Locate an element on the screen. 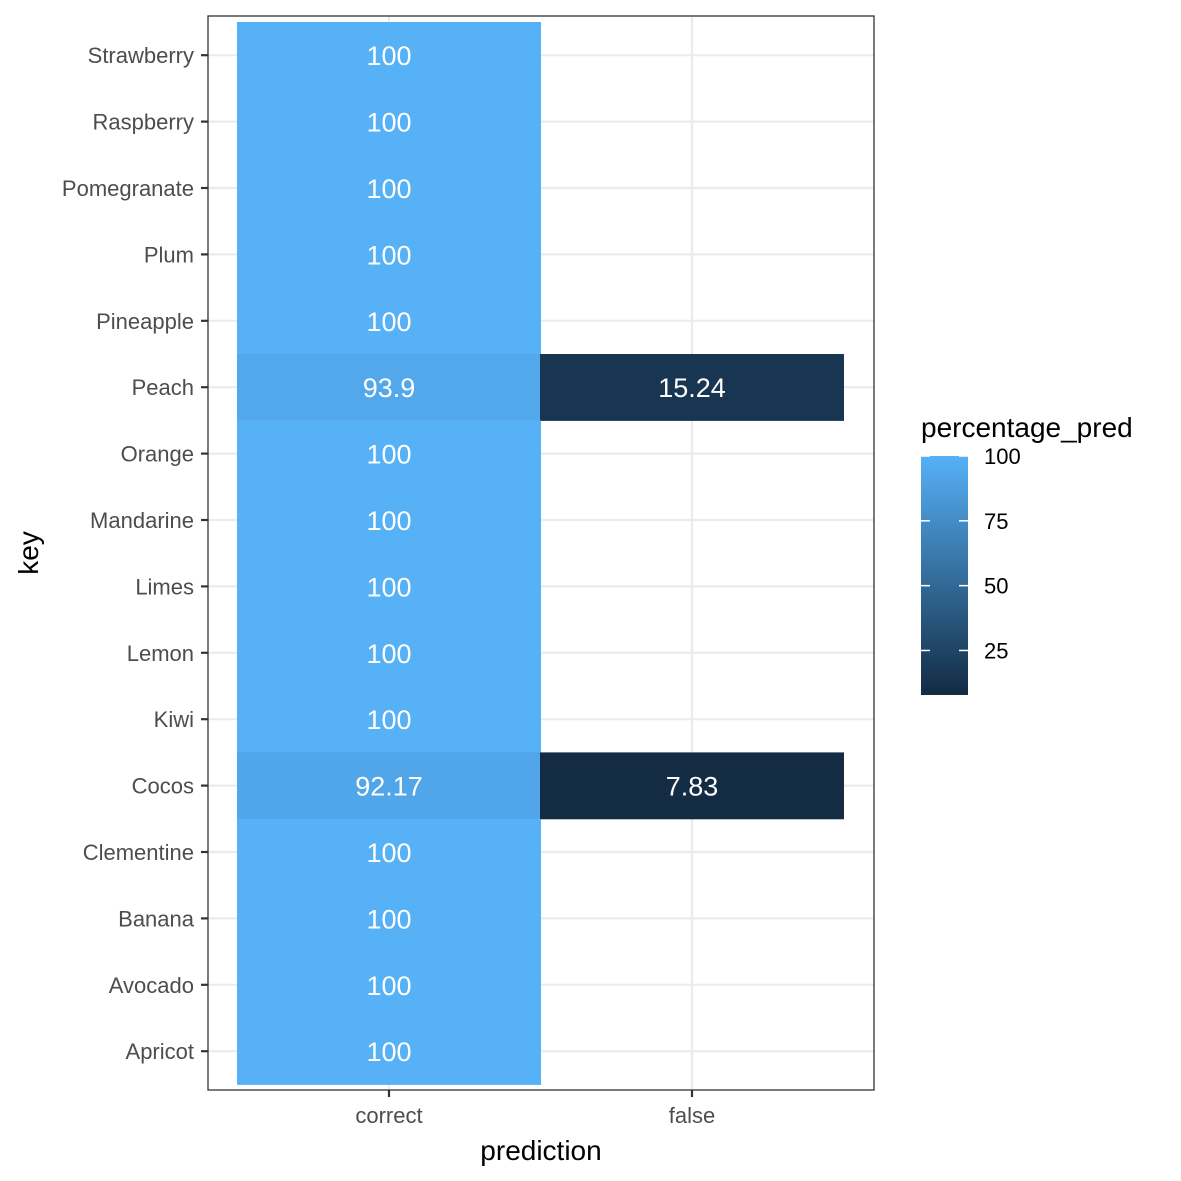 Image resolution: width=1181 pixels, height=1181 pixels. cell-avocado-correct is located at coordinates (389, 985).